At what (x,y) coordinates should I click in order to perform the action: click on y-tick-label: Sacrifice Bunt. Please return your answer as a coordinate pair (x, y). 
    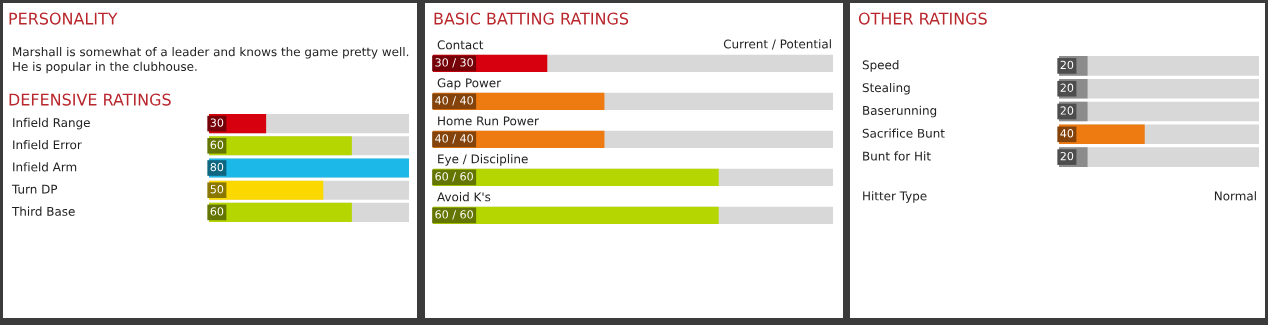
    Looking at the image, I should click on (903, 133).